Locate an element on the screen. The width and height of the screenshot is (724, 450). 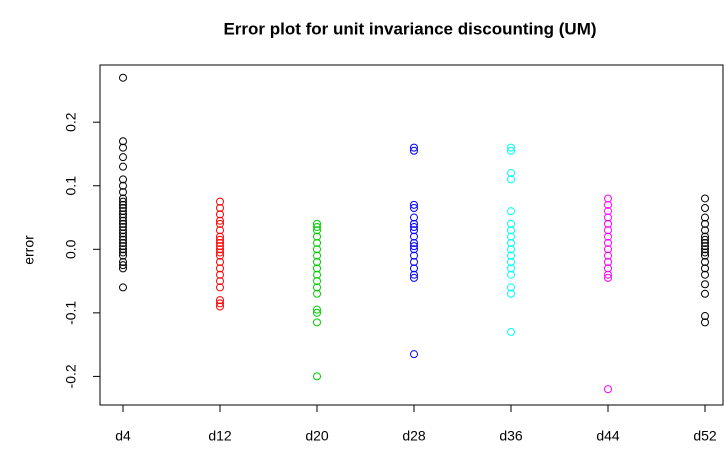
x-tick-label: d36 is located at coordinates (511, 436).